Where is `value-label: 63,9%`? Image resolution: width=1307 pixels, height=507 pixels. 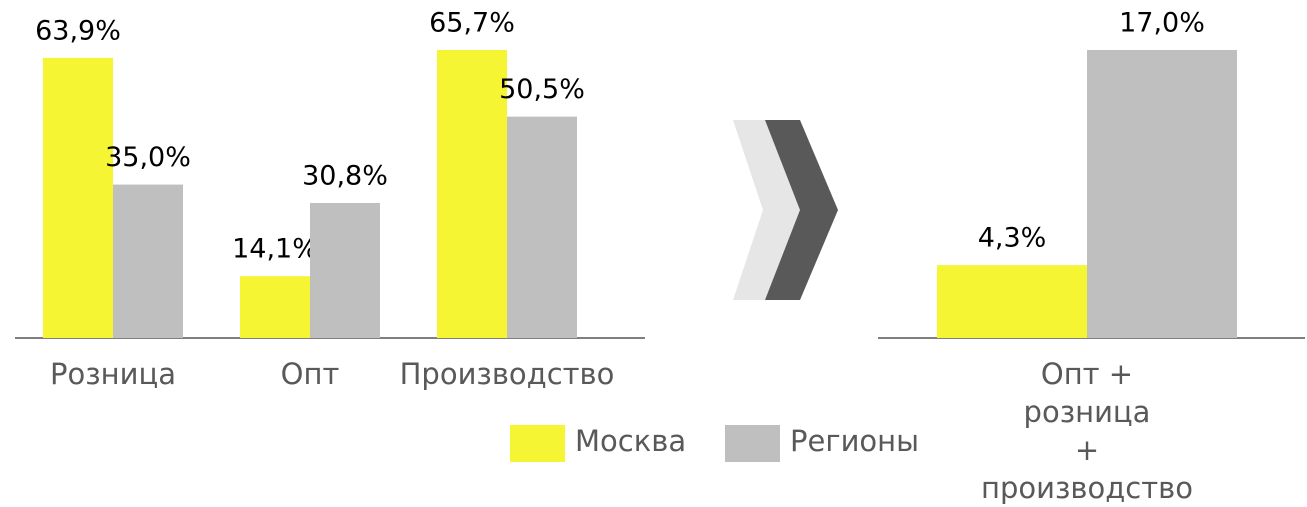
value-label: 63,9% is located at coordinates (78, 30).